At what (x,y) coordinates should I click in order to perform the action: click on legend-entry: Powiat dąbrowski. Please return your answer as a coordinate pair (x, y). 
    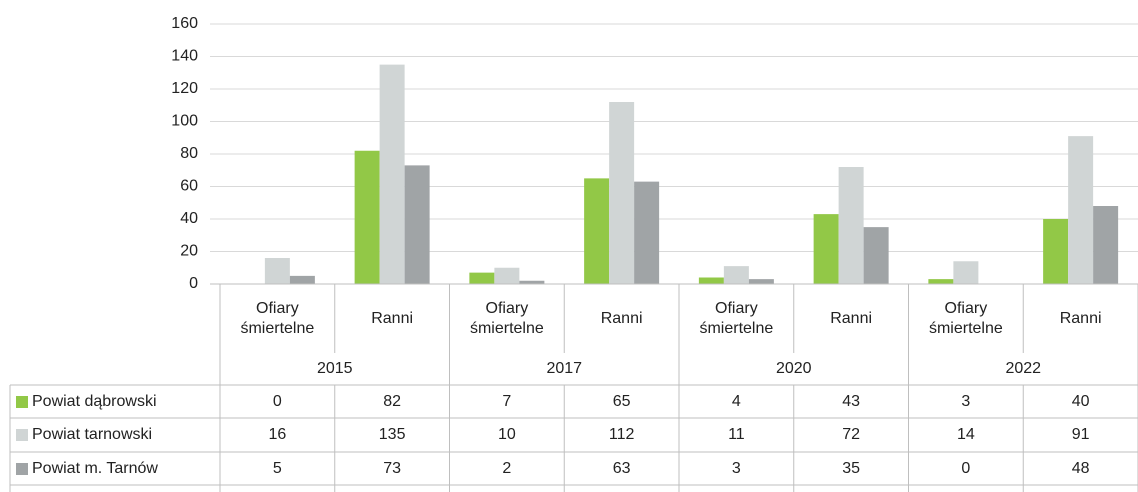
    Looking at the image, I should click on (116, 401).